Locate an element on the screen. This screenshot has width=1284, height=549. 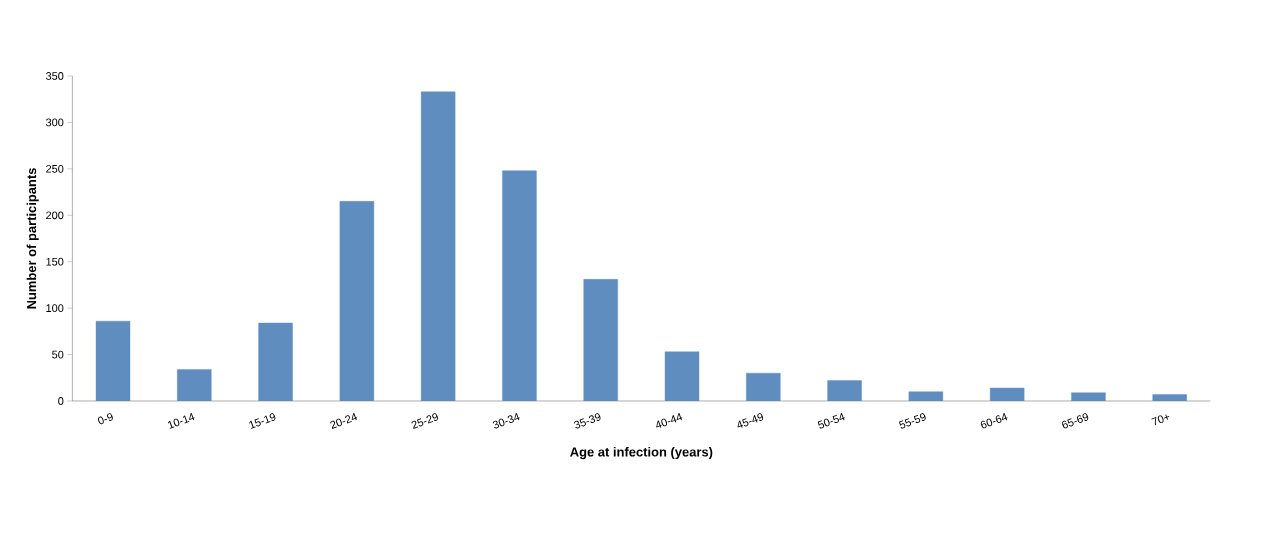
y-tick-label: 250 is located at coordinates (55, 168).